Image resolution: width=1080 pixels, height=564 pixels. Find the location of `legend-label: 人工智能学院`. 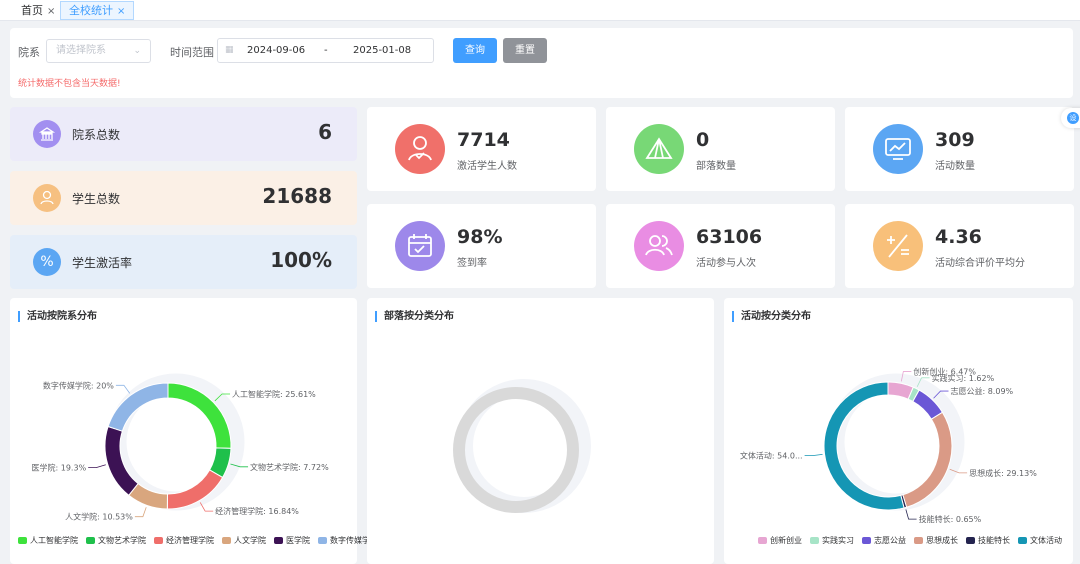

legend-label: 人工智能学院 is located at coordinates (54, 540).